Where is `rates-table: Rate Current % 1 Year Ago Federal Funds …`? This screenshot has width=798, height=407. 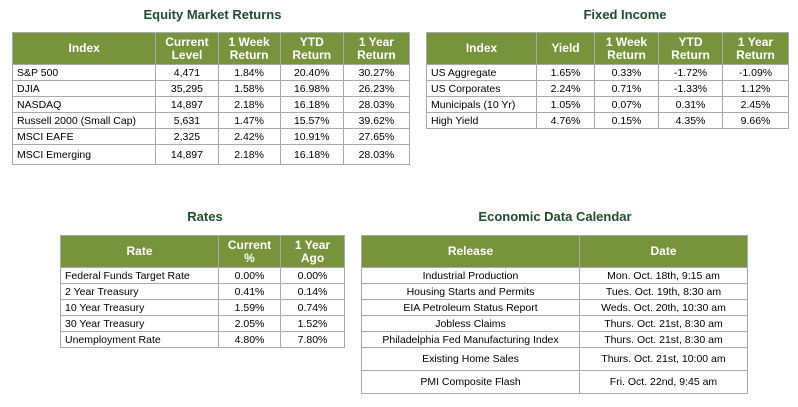
rates-table: Rate Current % 1 Year Ago Federal Funds … is located at coordinates (202, 291).